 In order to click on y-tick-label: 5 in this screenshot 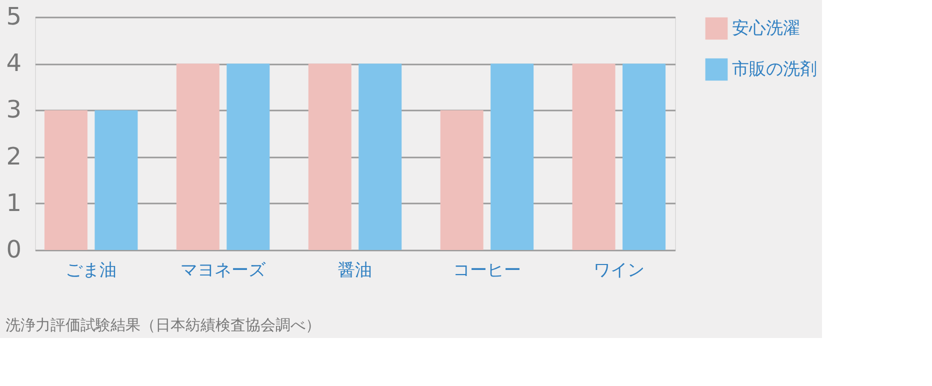, I will do `click(14, 16)`.